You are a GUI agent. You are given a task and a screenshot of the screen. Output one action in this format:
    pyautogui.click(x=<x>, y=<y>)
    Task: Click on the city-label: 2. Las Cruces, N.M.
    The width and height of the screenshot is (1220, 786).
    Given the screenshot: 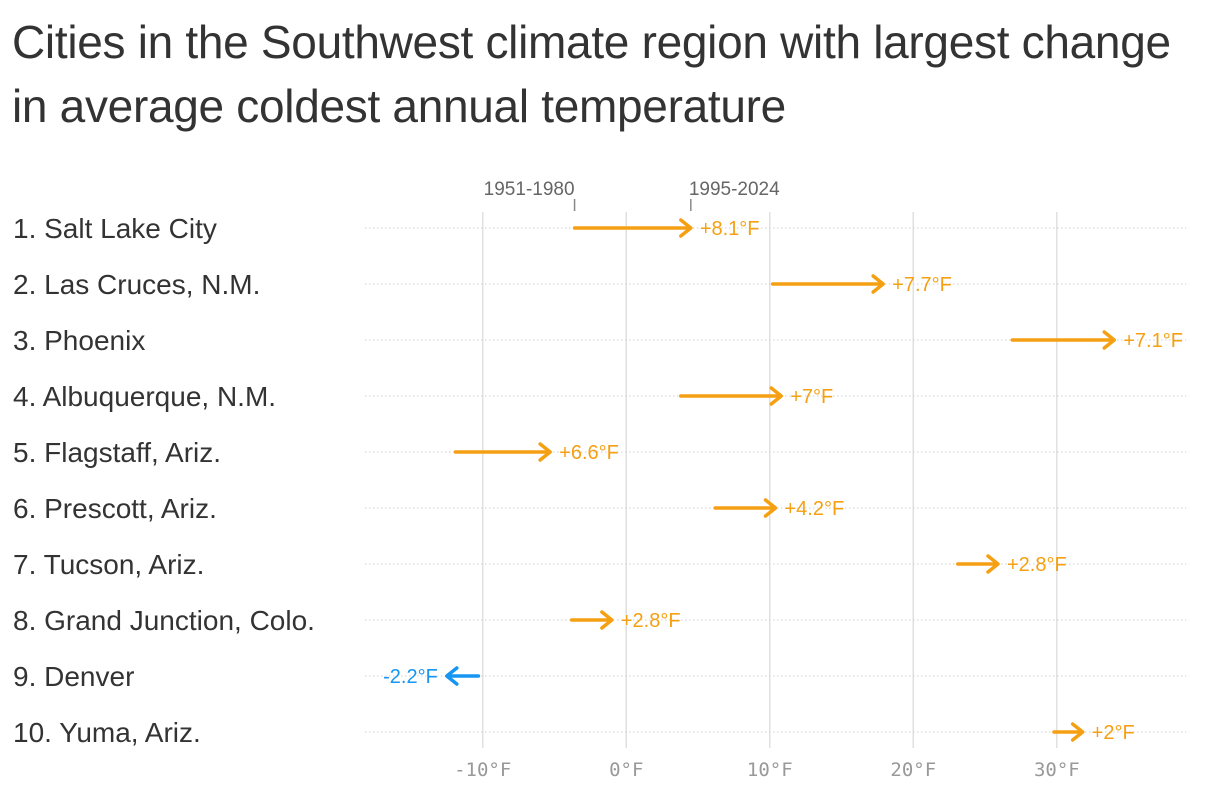 What is the action you would take?
    pyautogui.click(x=136, y=284)
    